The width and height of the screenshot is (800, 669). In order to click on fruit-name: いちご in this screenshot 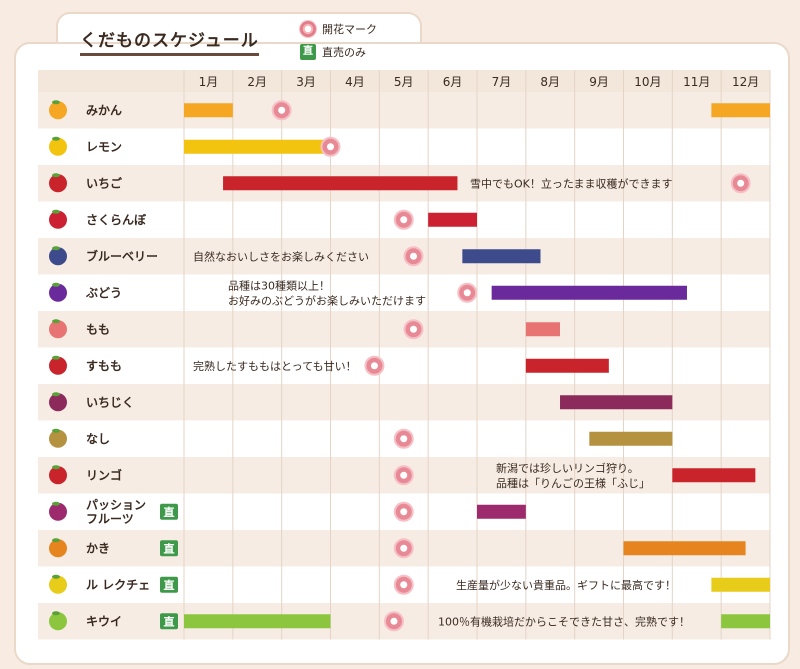, I will do `click(104, 182)`.